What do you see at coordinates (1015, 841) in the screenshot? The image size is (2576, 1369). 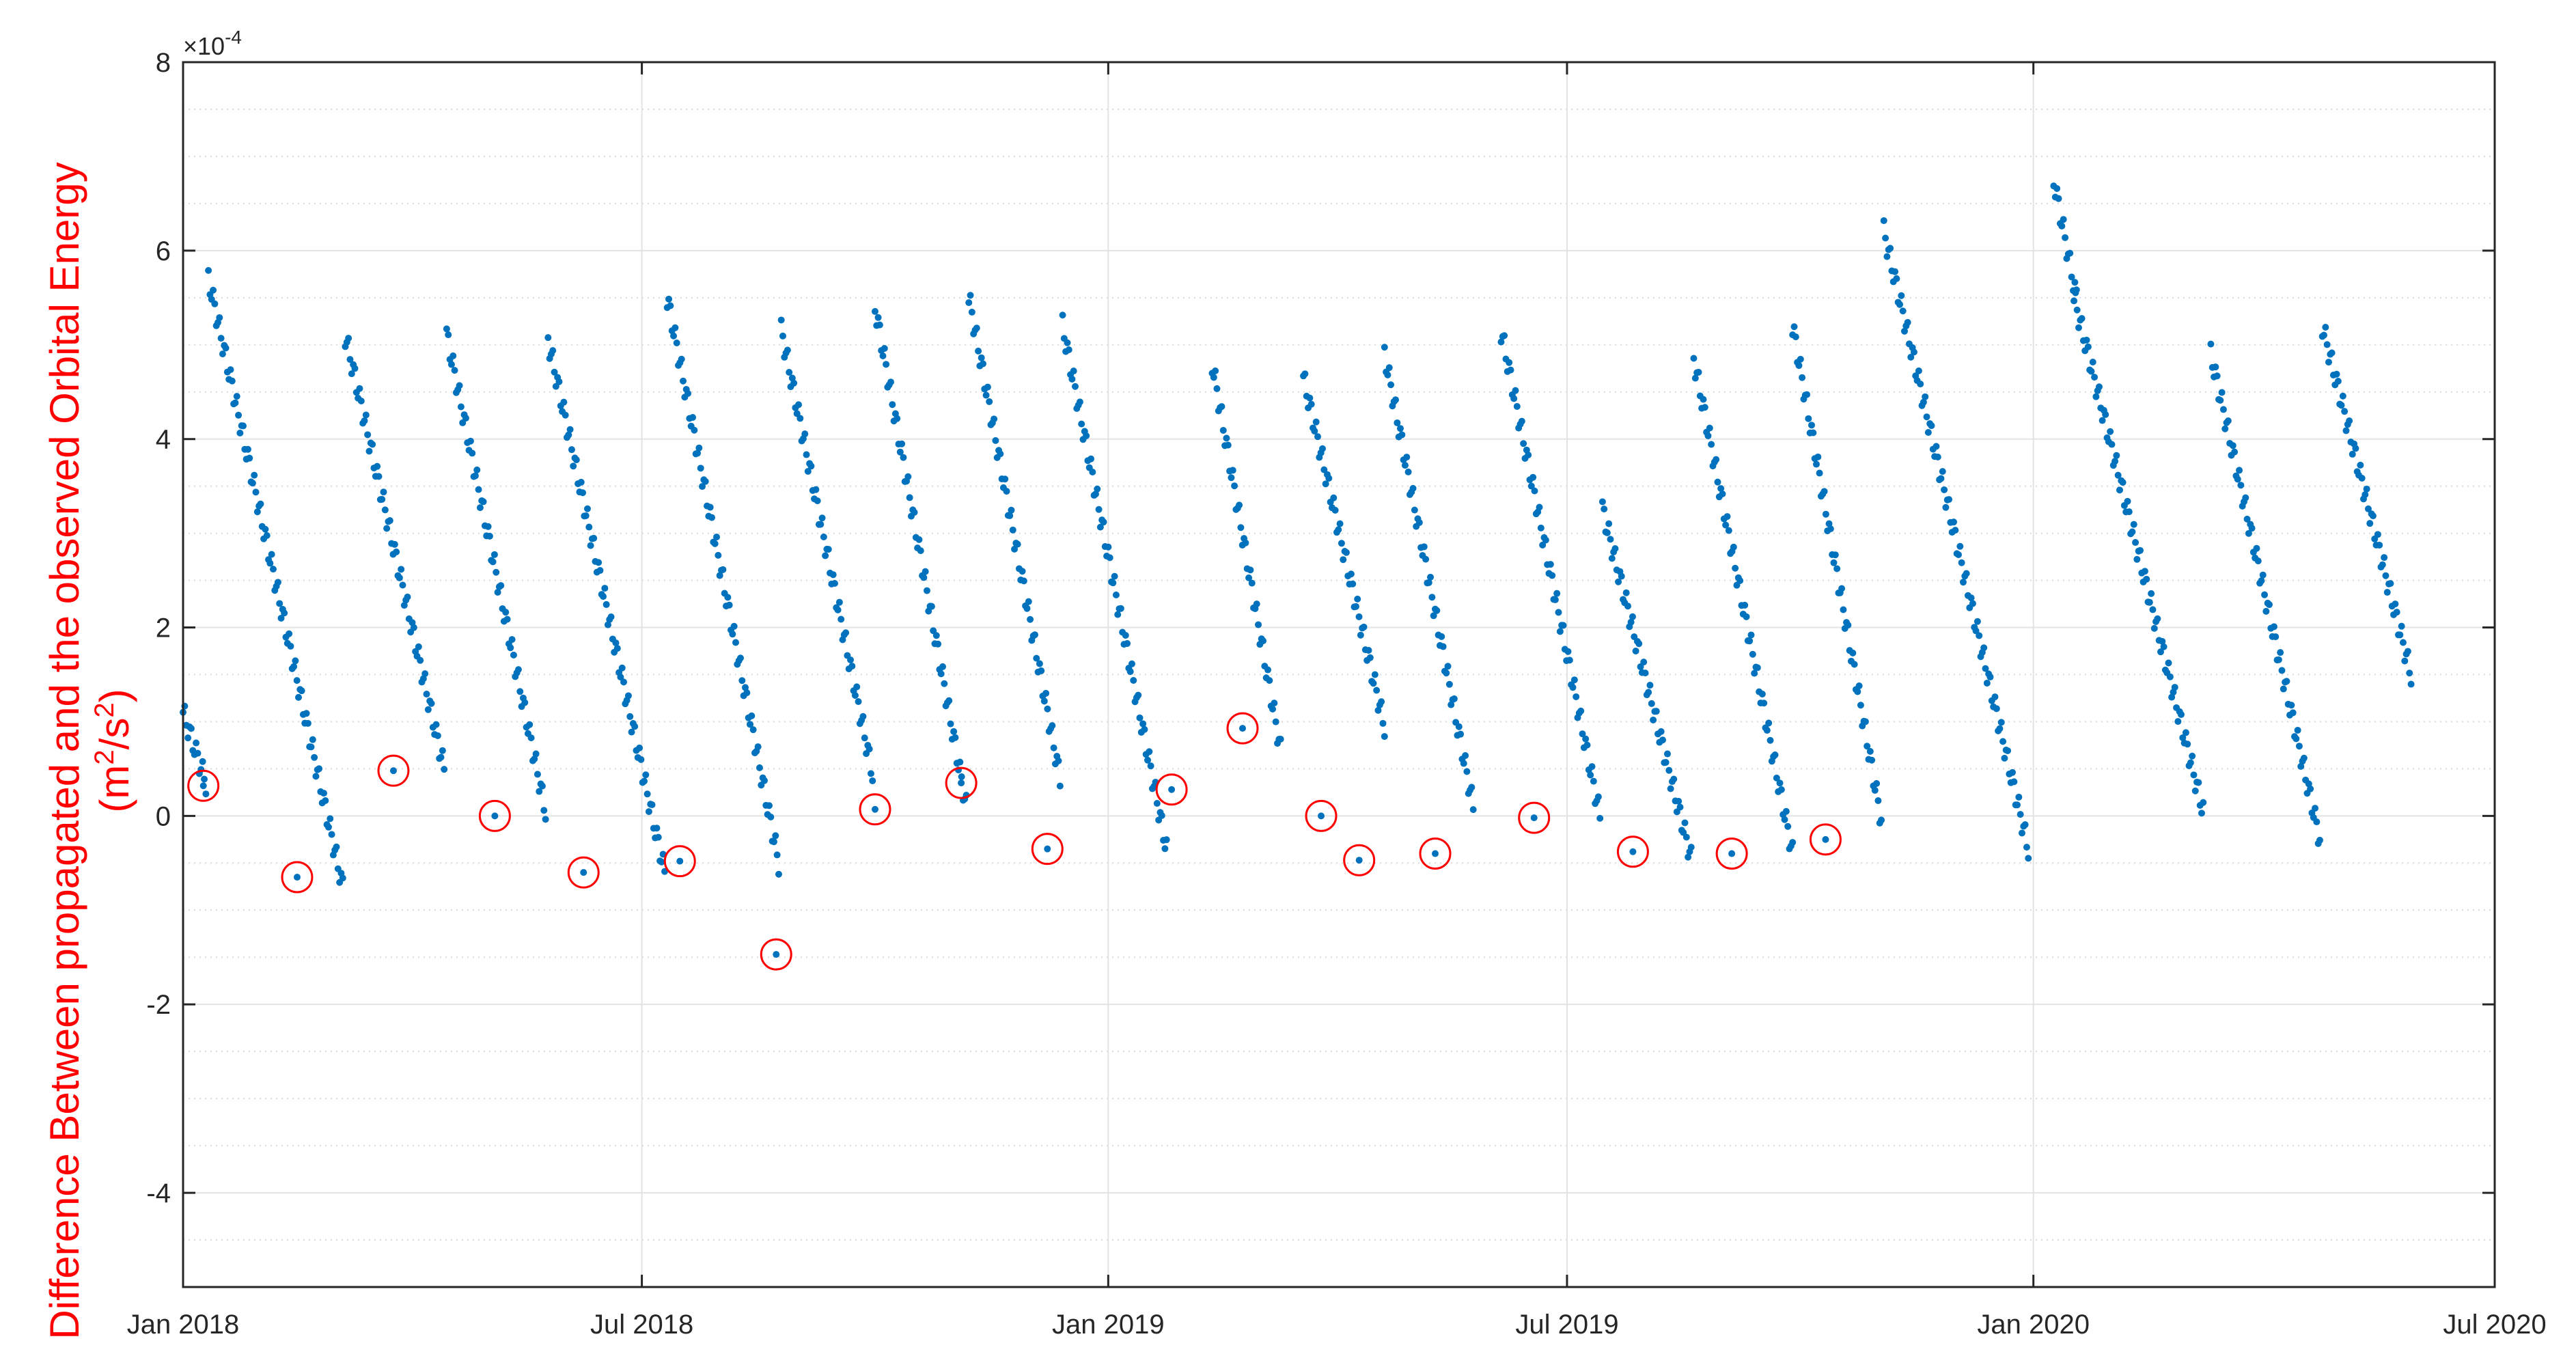 I see `highlight-circles` at bounding box center [1015, 841].